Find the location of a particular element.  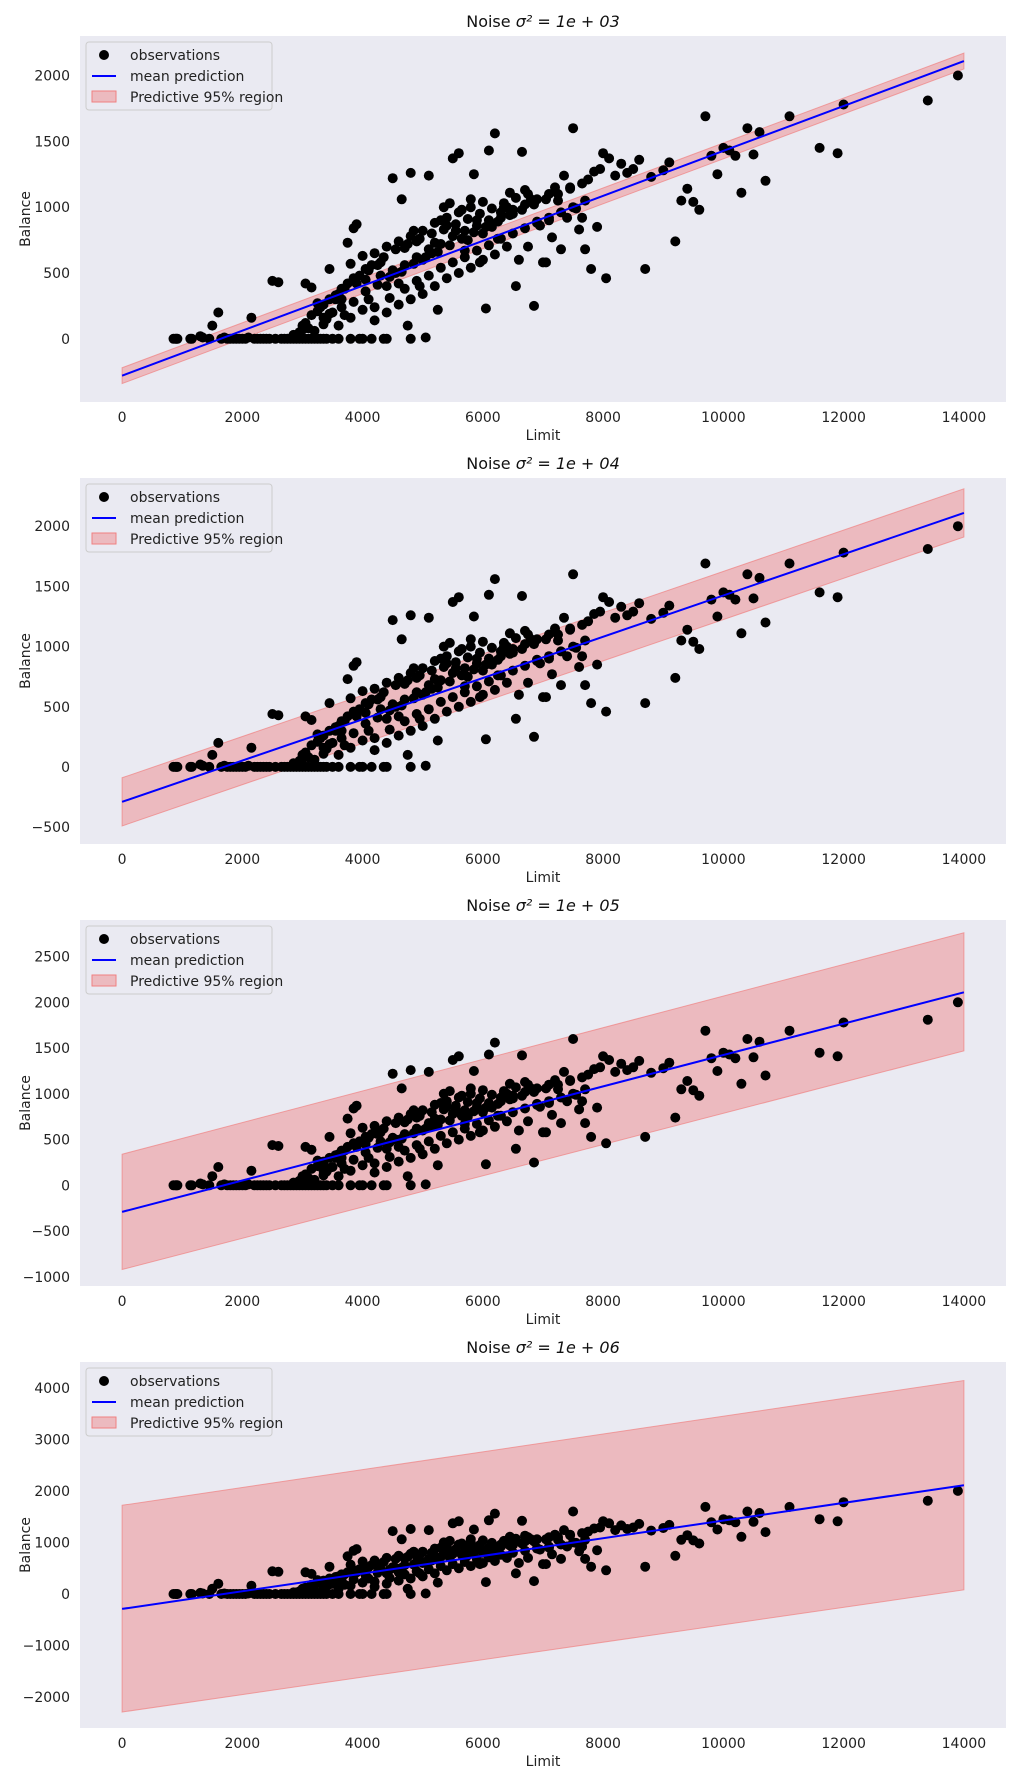

x-tick-label: 12000 is located at coordinates (843, 418).